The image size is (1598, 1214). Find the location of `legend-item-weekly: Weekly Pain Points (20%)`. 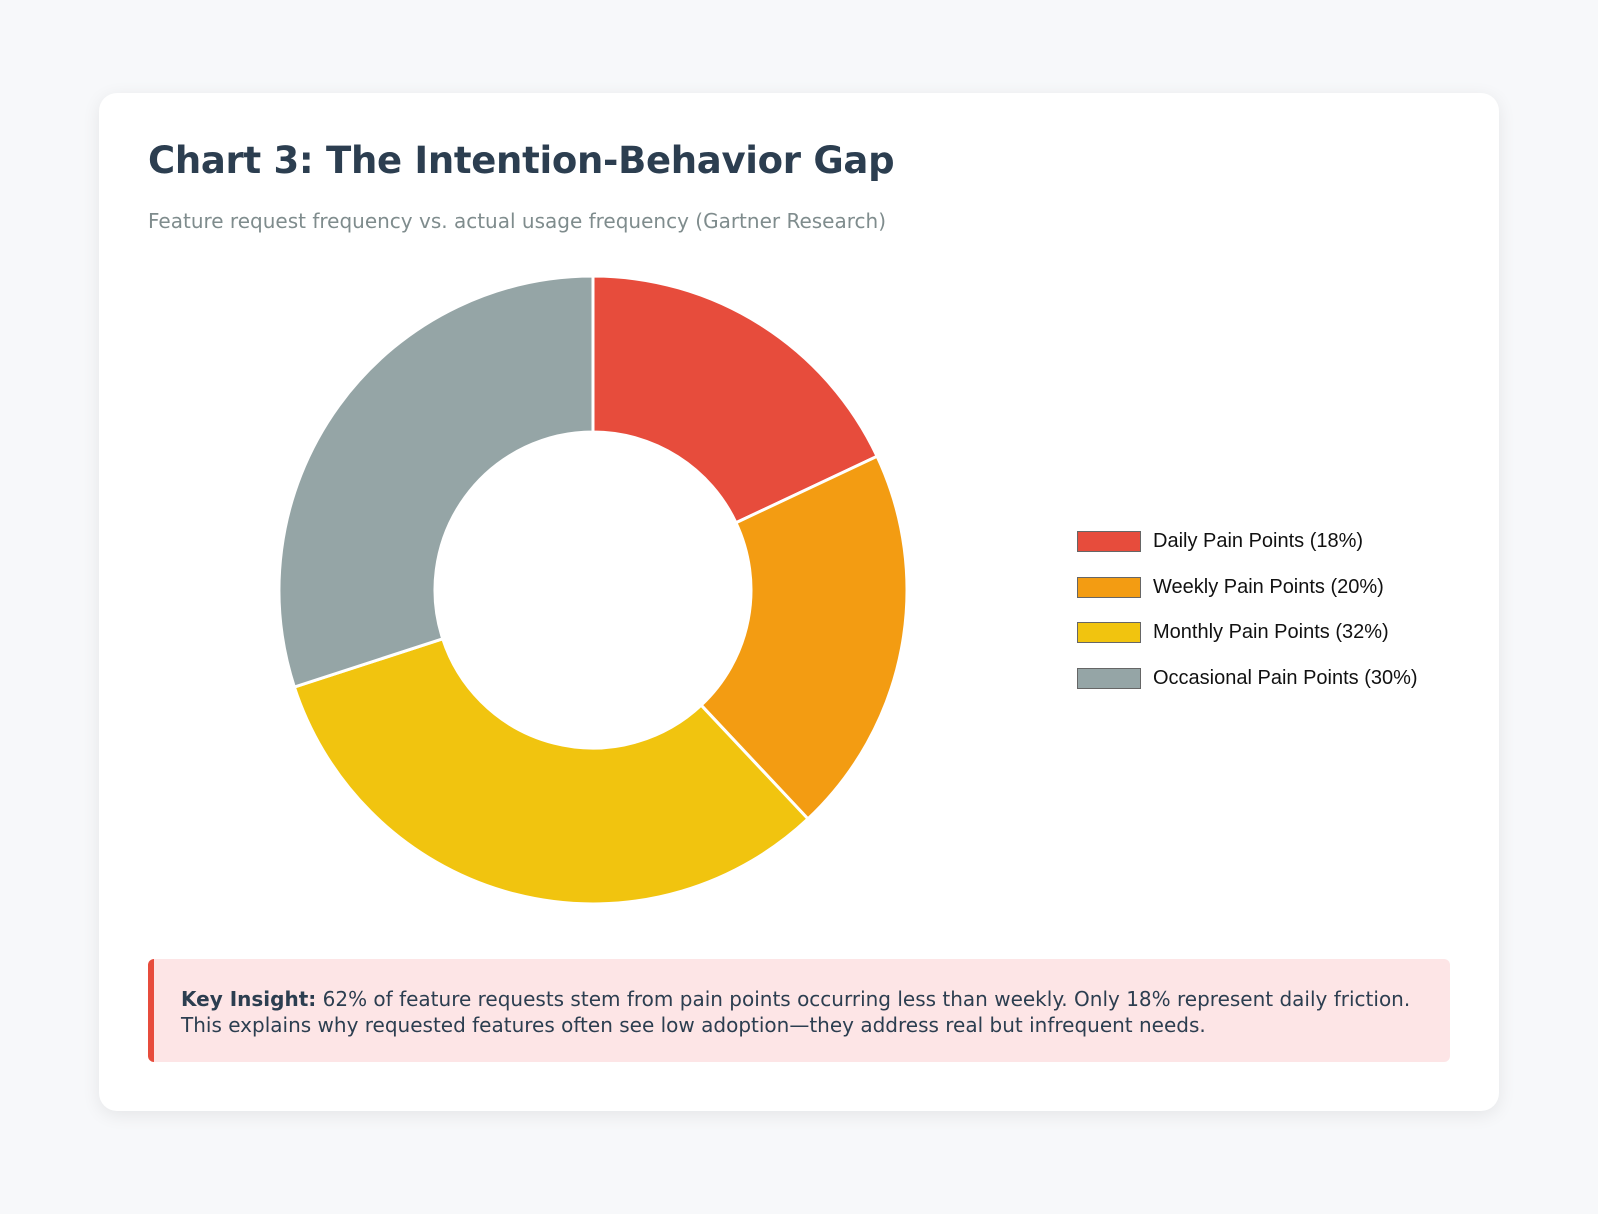

legend-item-weekly: Weekly Pain Points (20%) is located at coordinates (1247, 588).